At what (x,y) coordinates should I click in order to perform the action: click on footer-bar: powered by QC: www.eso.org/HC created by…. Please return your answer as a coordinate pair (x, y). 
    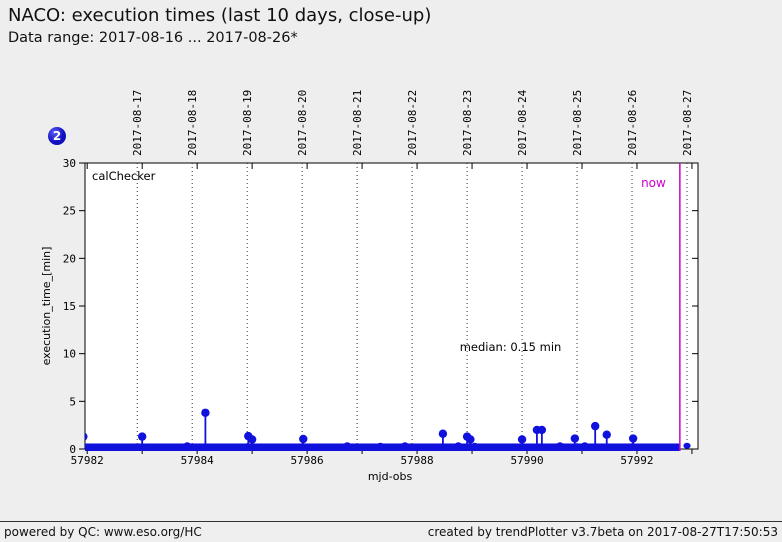
    Looking at the image, I should click on (391, 531).